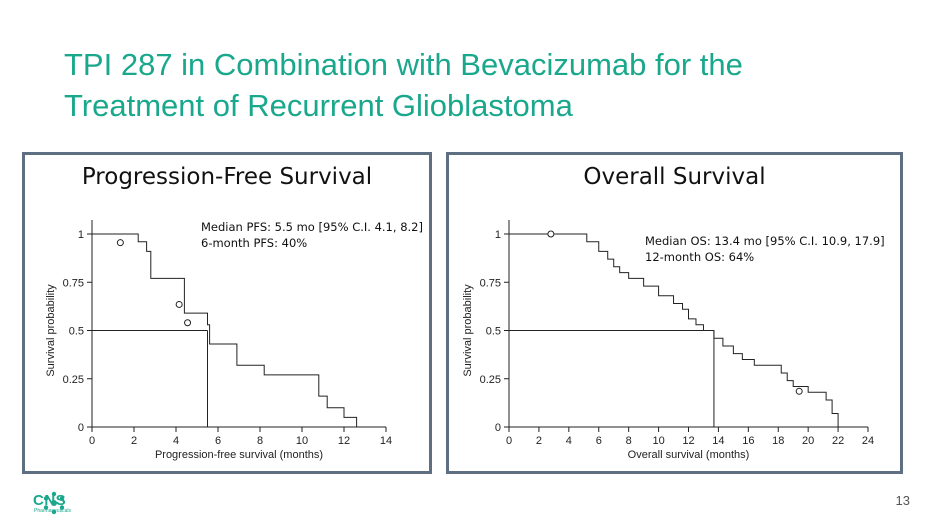  Describe the element at coordinates (81, 235) in the screenshot. I see `pfs-y-tick-label: 1` at that location.